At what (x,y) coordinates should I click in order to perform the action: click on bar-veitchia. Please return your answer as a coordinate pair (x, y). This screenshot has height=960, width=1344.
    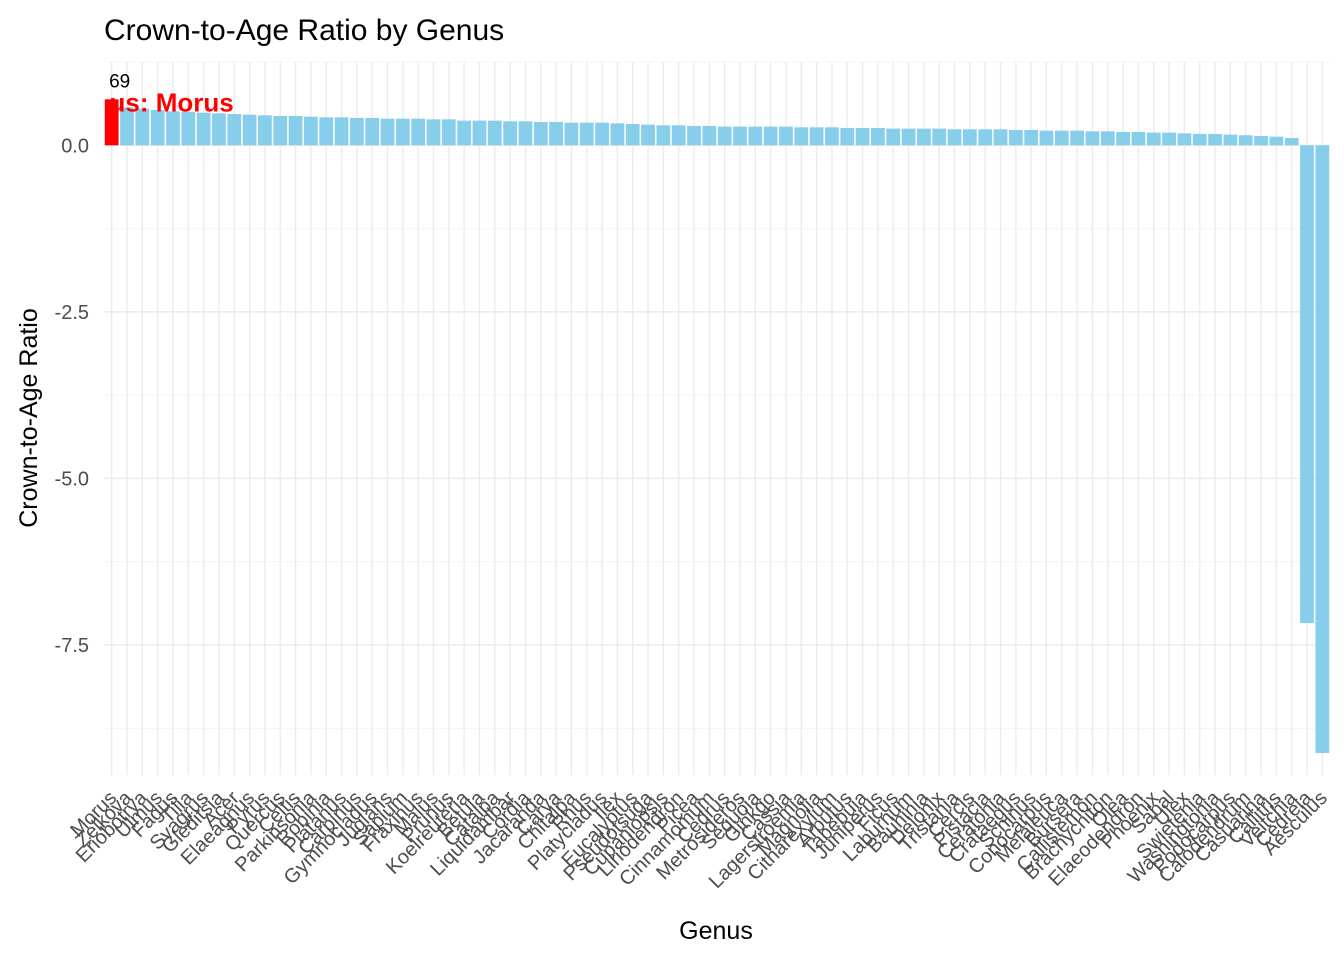
    Looking at the image, I should click on (1291, 141).